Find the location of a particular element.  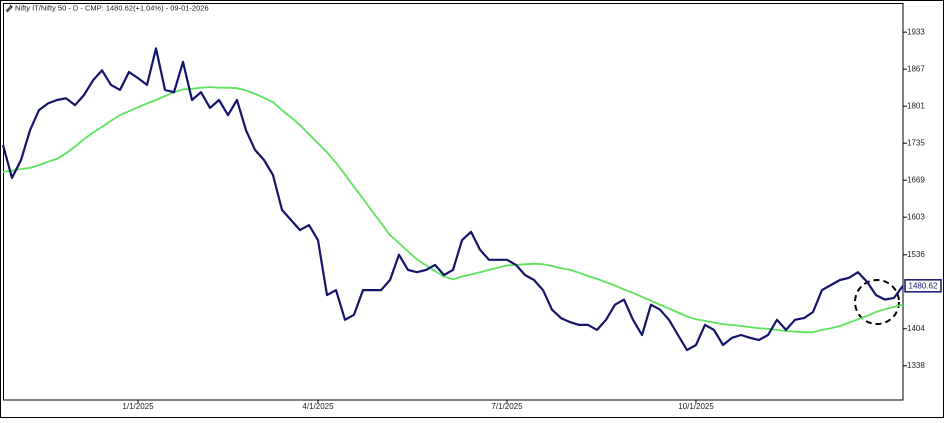

highlight-circle is located at coordinates (877, 302).